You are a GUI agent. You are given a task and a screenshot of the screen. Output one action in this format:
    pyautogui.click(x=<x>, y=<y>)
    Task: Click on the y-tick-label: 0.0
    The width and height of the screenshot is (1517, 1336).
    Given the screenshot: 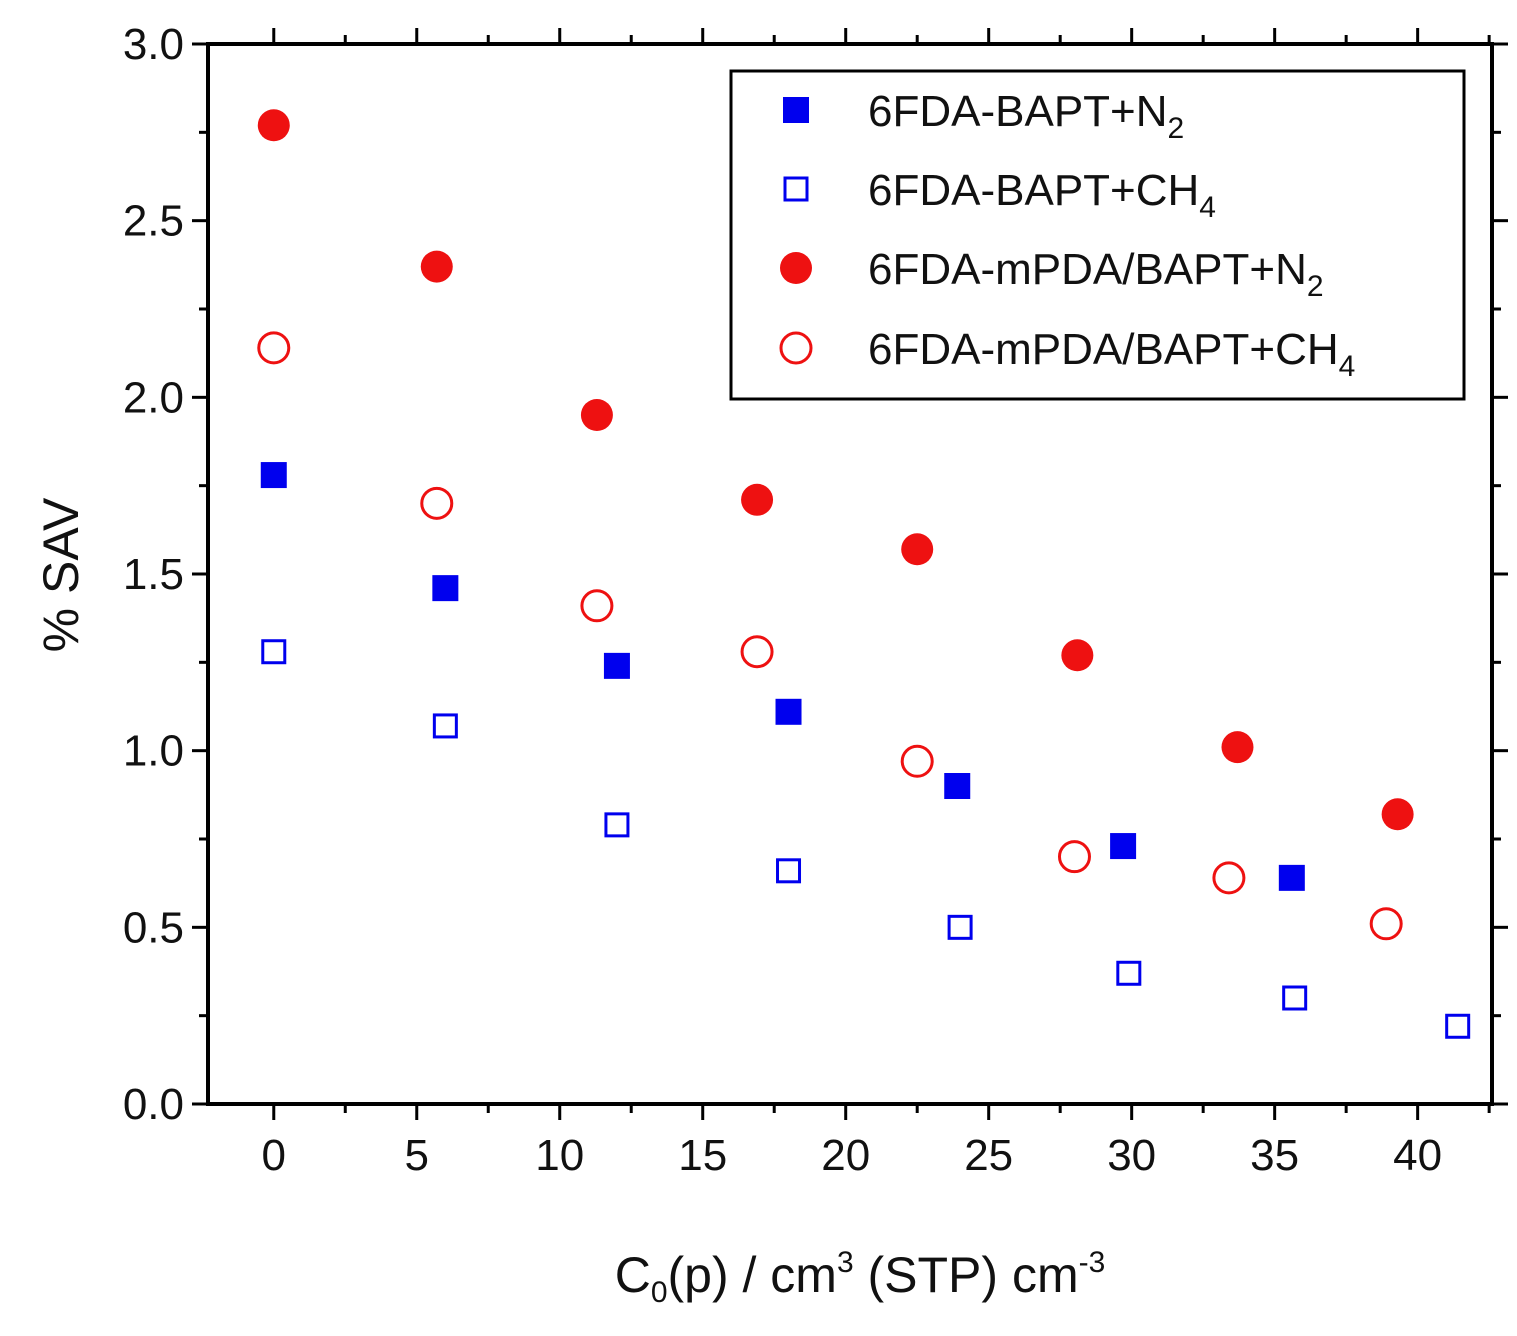 What is the action you would take?
    pyautogui.click(x=153, y=1104)
    